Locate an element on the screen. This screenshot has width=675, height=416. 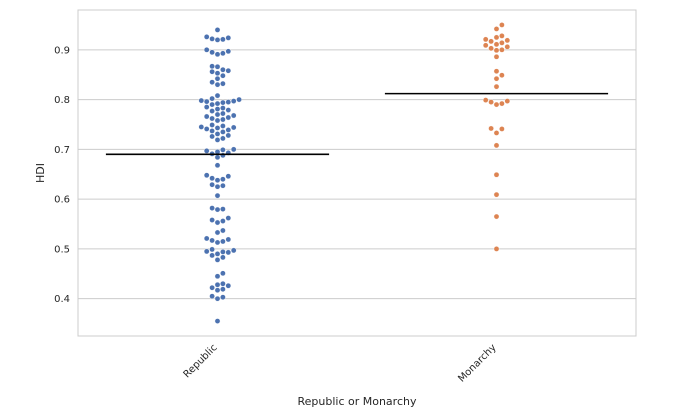
y-tick-label: 0.7 is located at coordinates (62, 150).